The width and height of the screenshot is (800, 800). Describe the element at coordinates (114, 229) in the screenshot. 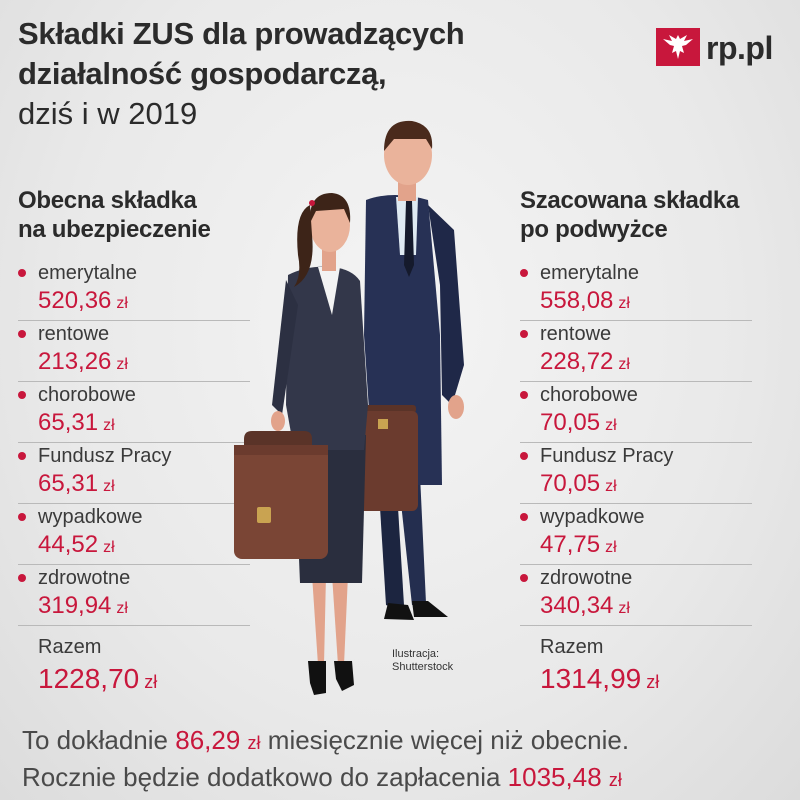

I see `heading-line: na ubezpieczenie` at that location.